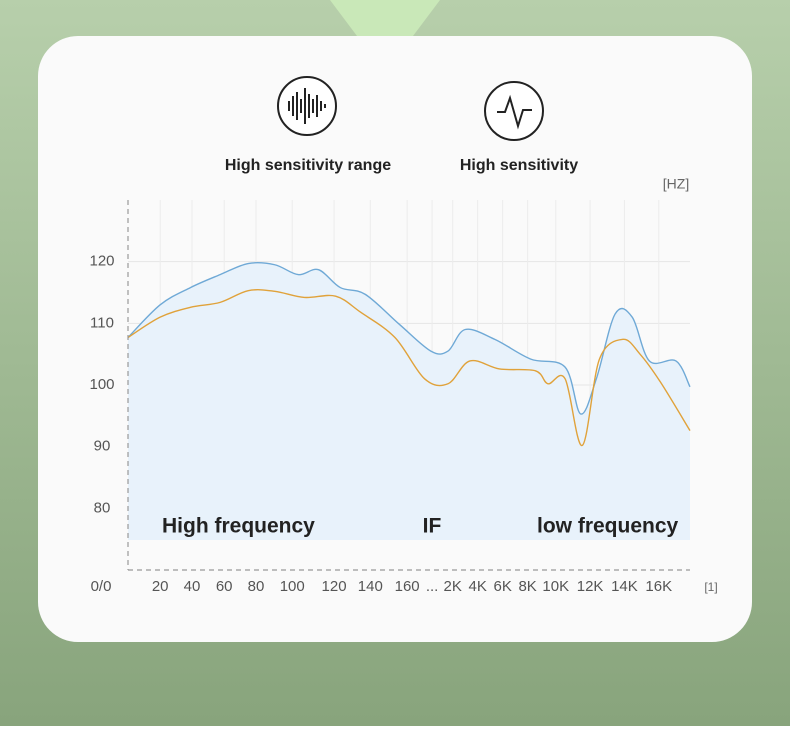 This screenshot has height=731, width=790. I want to click on x-tick-label: 6K, so click(502, 586).